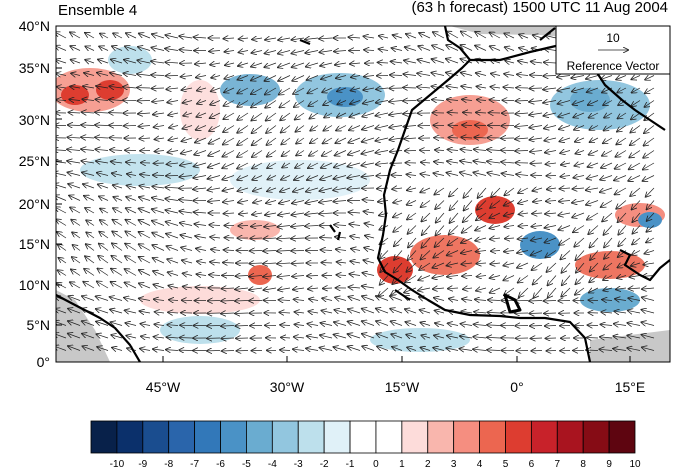 The image size is (673, 471). I want to click on colorbar-label: 2, so click(428, 464).